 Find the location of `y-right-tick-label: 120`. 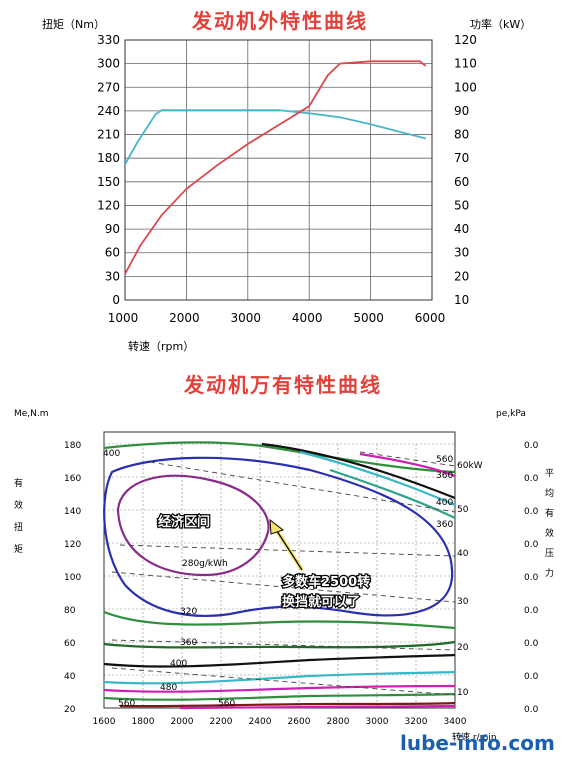

y-right-tick-label: 120 is located at coordinates (465, 40).